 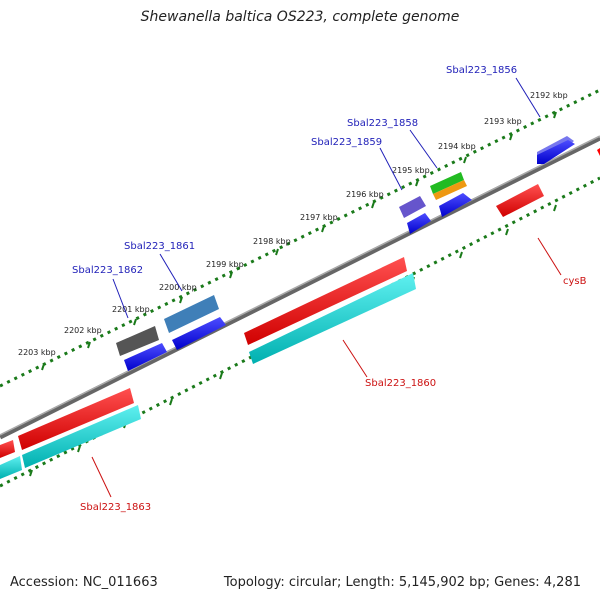 What do you see at coordinates (84, 582) in the screenshot?
I see `accession-text: Accession: NC_011663` at bounding box center [84, 582].